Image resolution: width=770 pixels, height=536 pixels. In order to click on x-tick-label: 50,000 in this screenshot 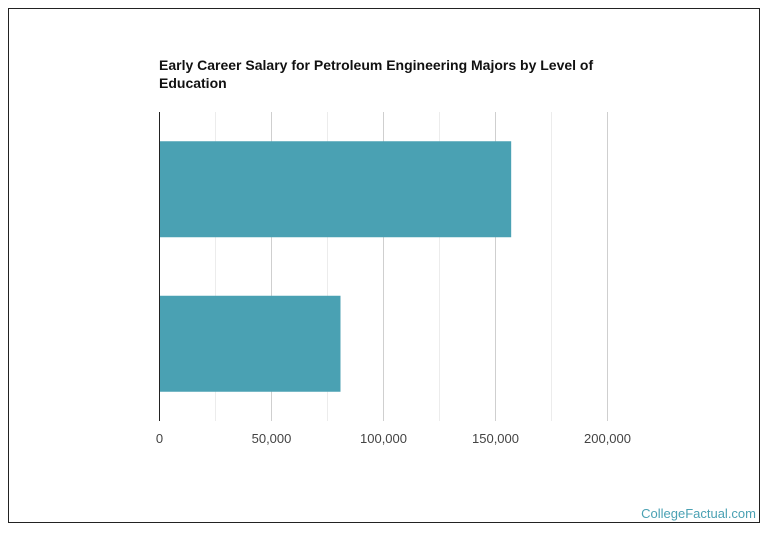, I will do `click(272, 438)`.